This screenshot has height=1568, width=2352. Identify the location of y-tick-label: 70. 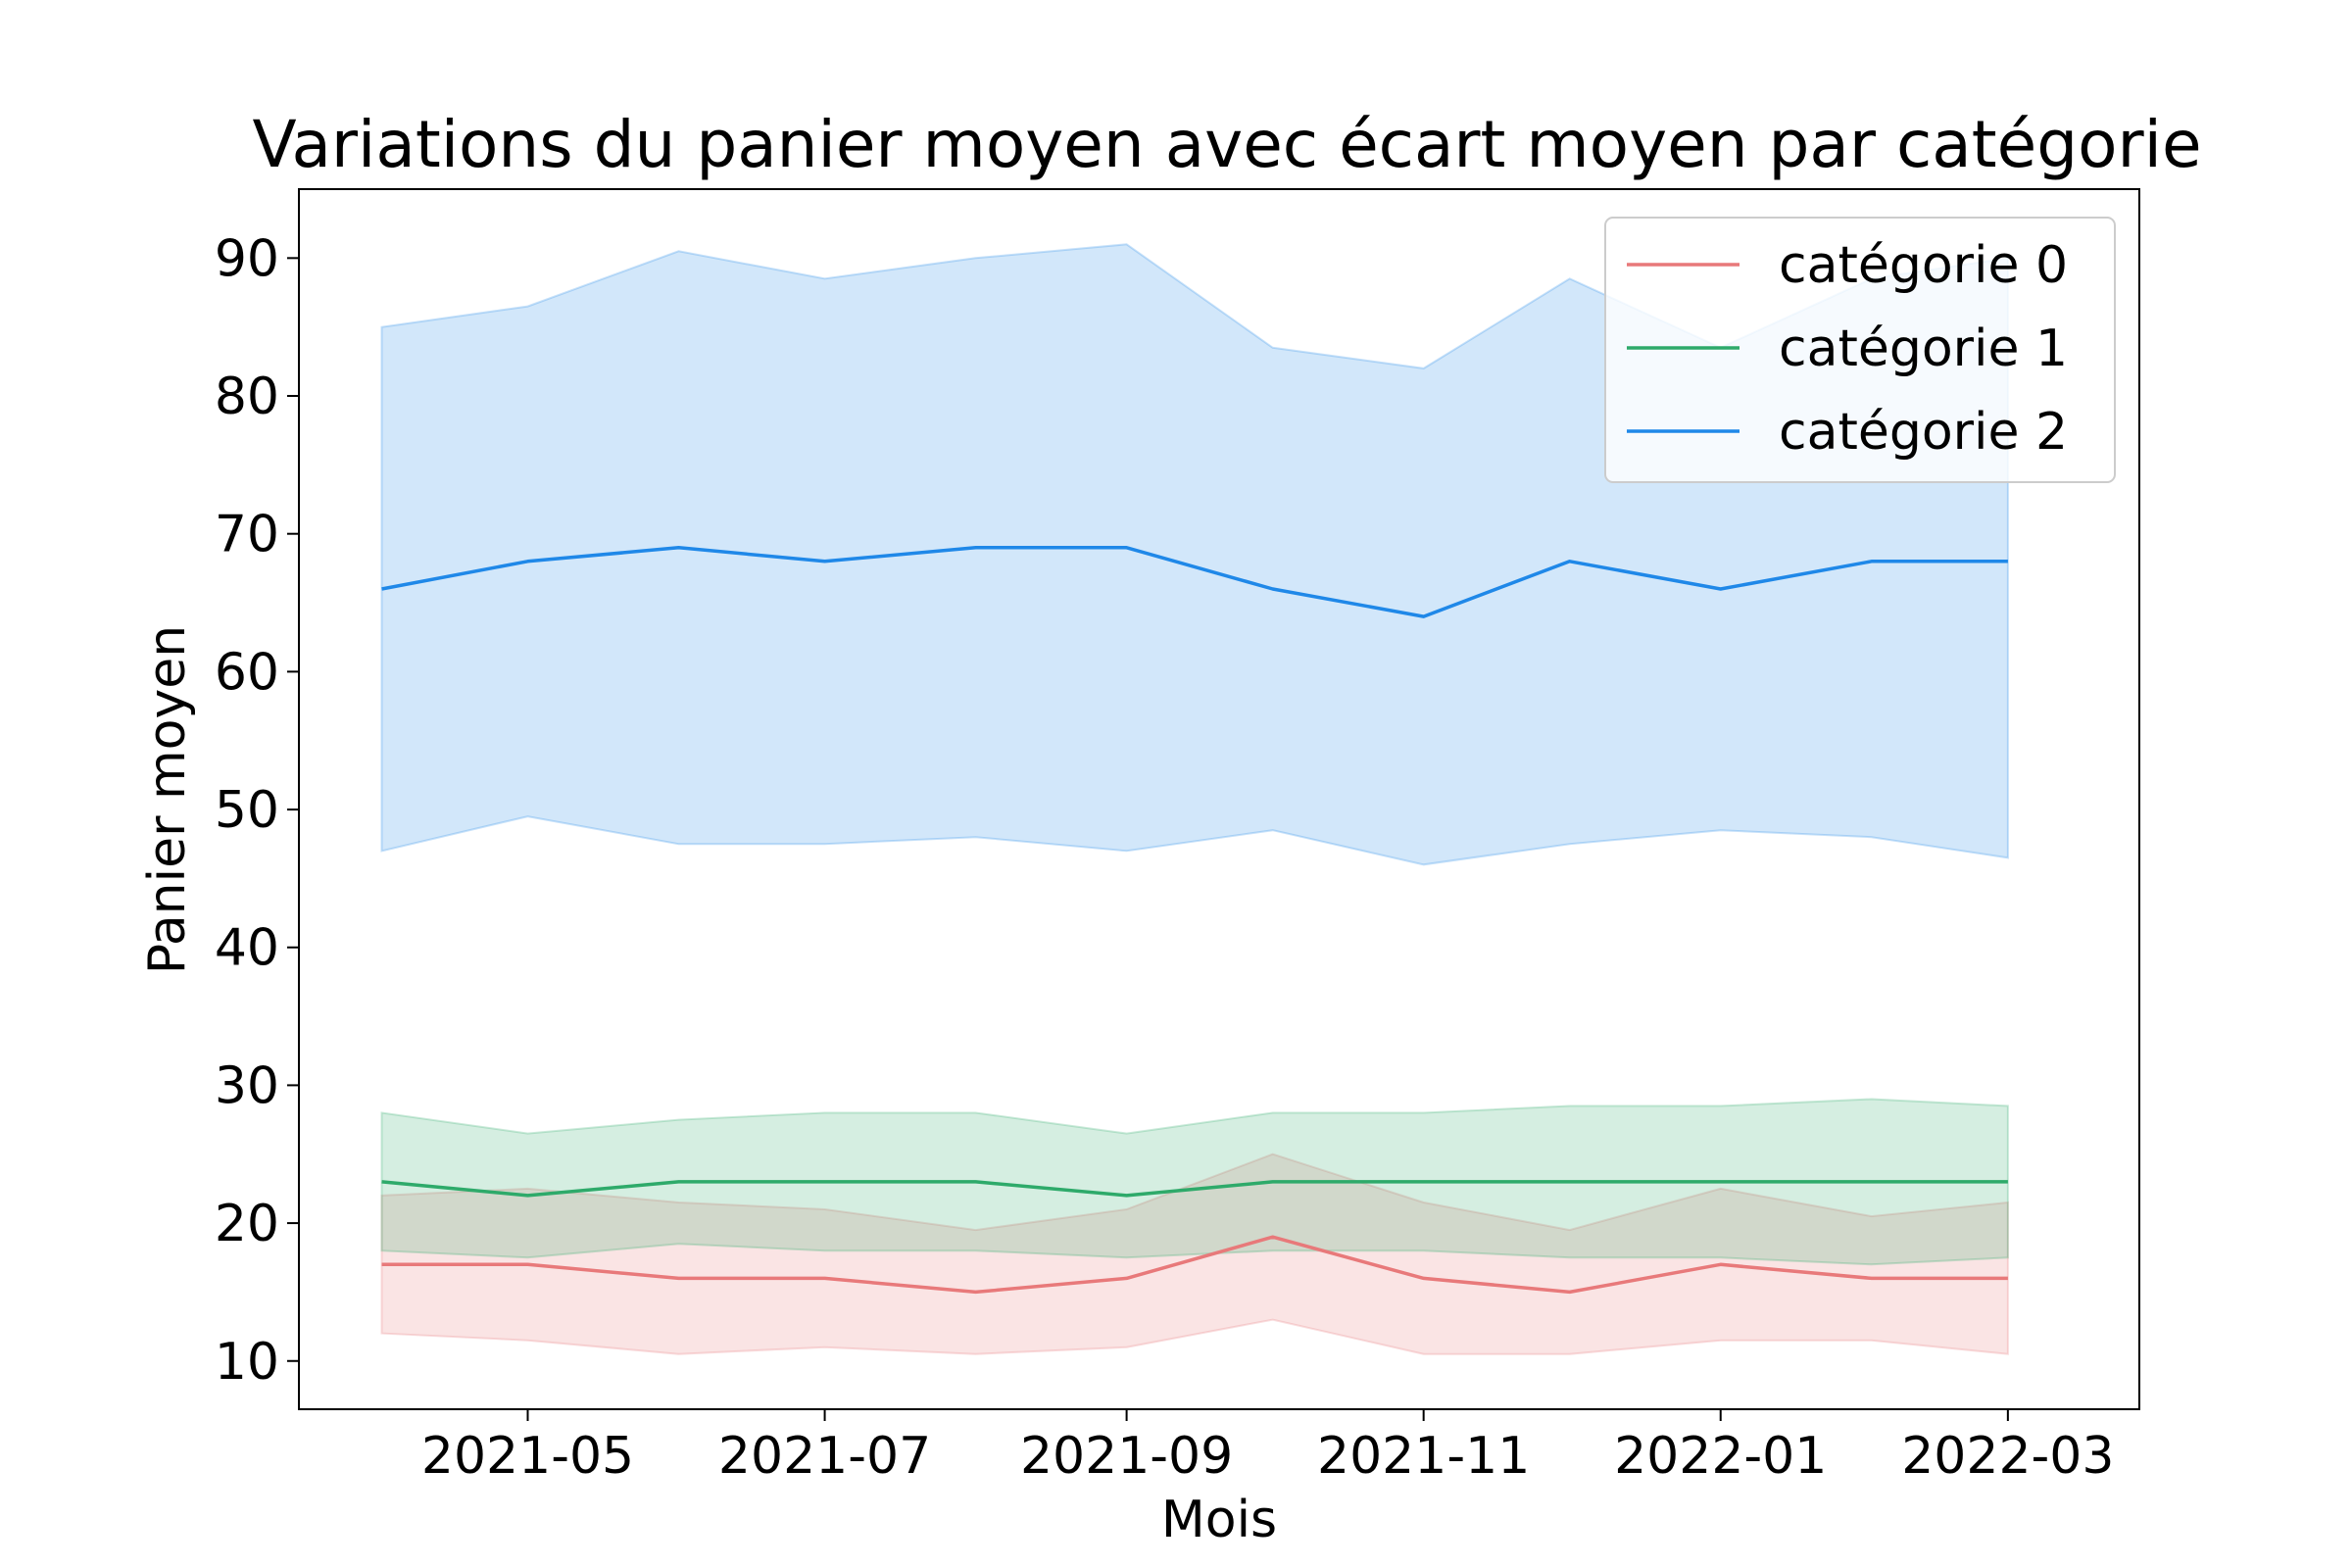
(247, 535).